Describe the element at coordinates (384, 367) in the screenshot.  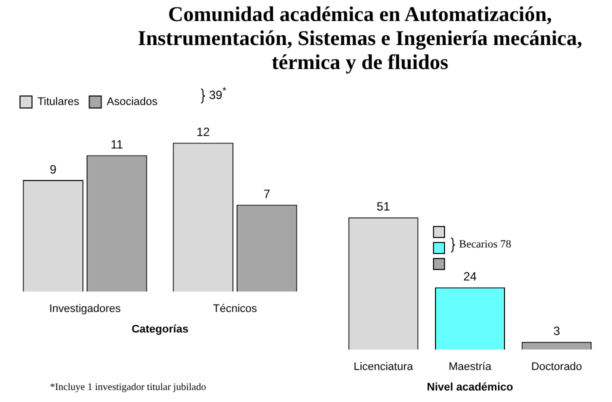
I see `x-tick-label: Licenciatura` at that location.